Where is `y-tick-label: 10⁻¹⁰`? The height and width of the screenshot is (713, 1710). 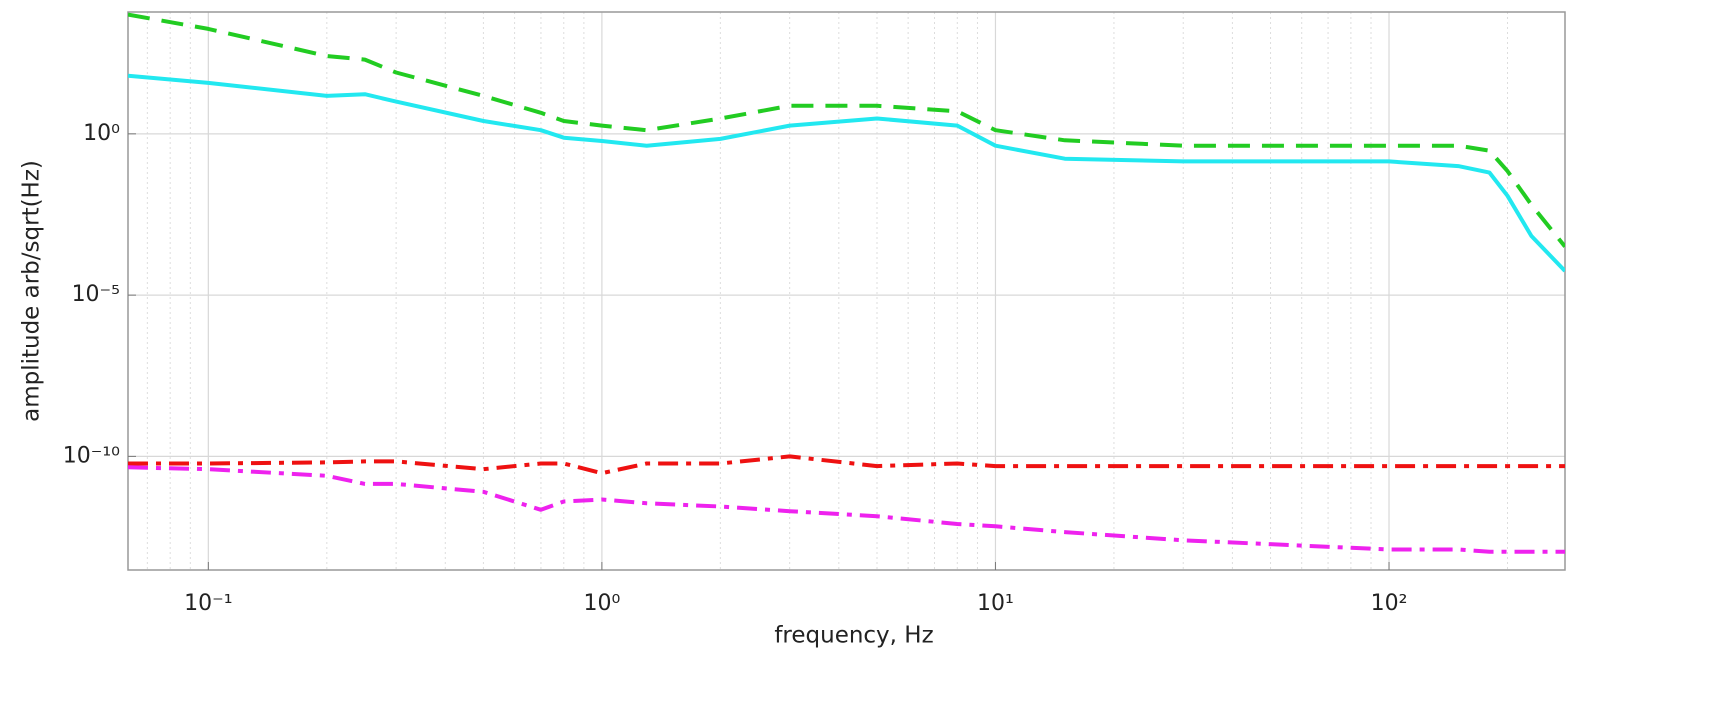
y-tick-label: 10⁻¹⁰ is located at coordinates (91, 455).